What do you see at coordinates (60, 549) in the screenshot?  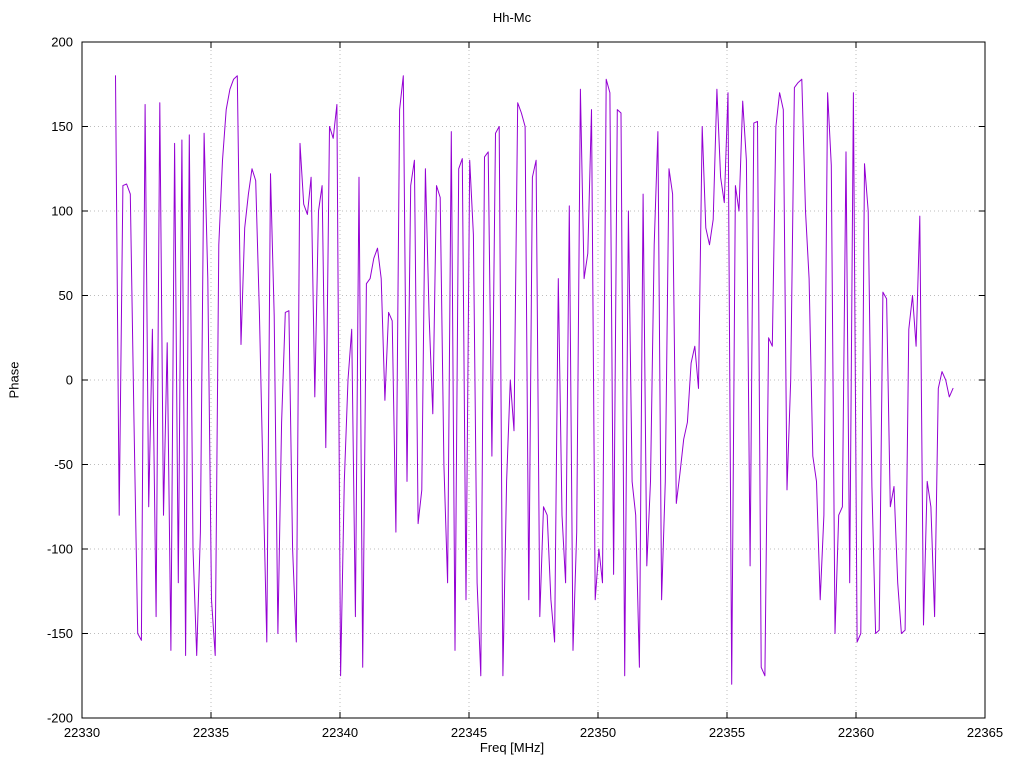 I see `y-tick-label: -100` at bounding box center [60, 549].